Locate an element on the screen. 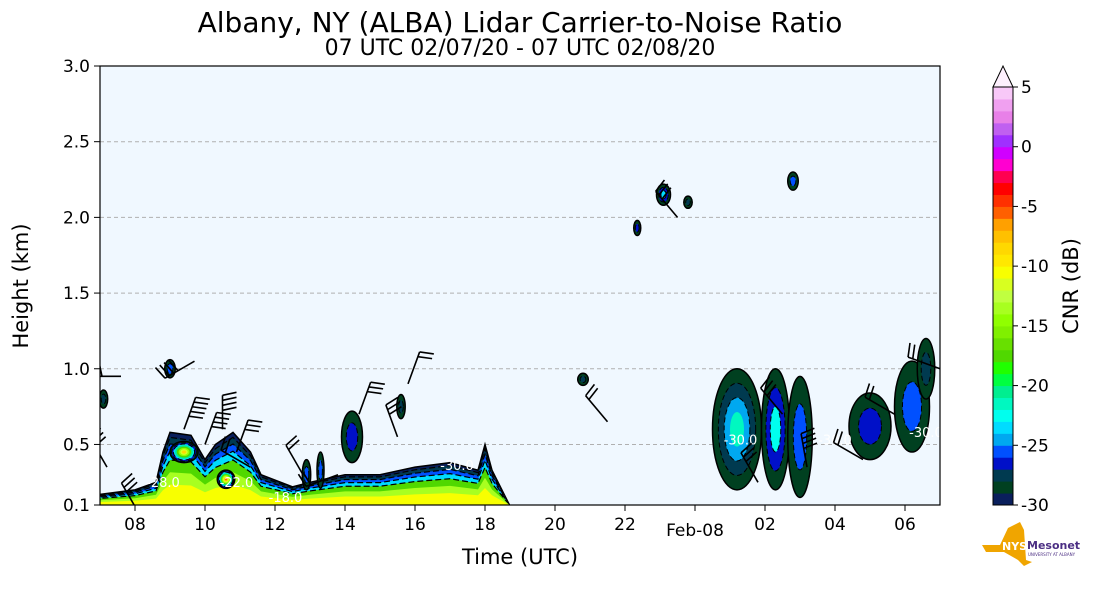 Image resolution: width=1093 pixels, height=600 pixels. y-tick-label: 2.0 is located at coordinates (76, 218).